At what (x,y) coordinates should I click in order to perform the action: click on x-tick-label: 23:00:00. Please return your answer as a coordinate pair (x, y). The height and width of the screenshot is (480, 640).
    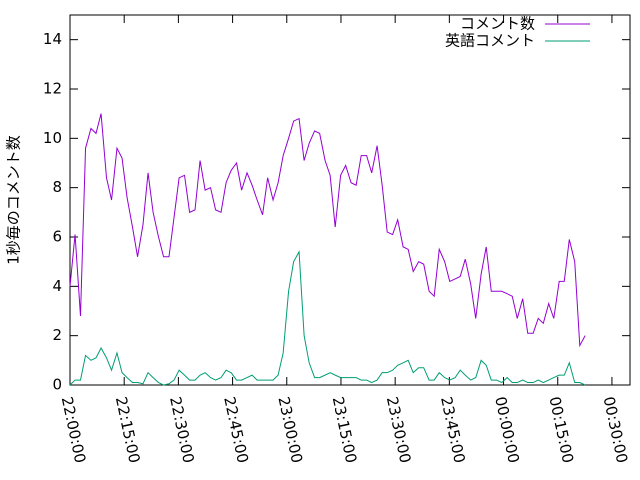
    Looking at the image, I should click on (290, 430).